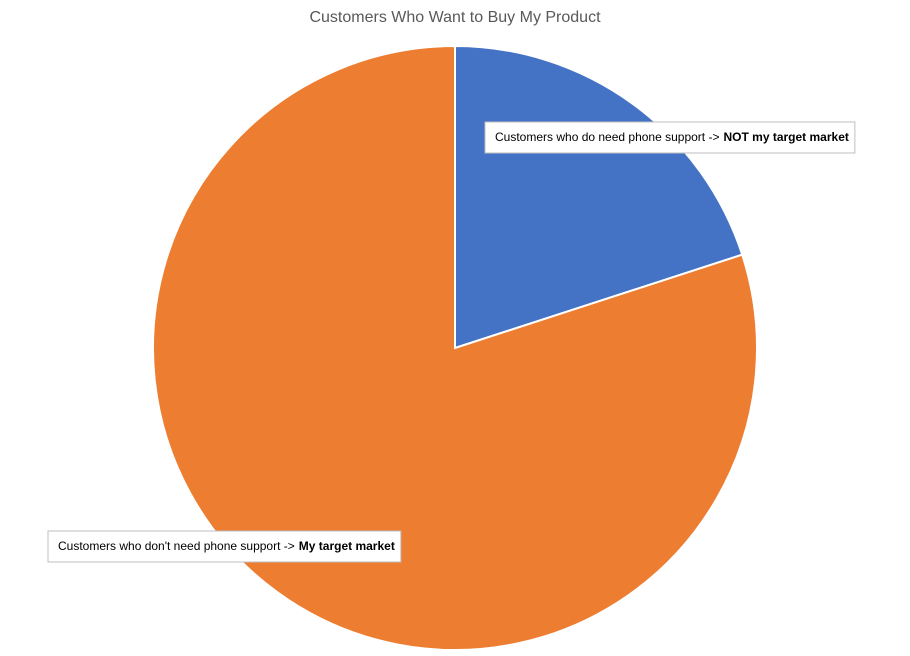 This screenshot has height=656, width=910. I want to click on chart-title: Customers Who Want to Buy My Product, so click(455, 17).